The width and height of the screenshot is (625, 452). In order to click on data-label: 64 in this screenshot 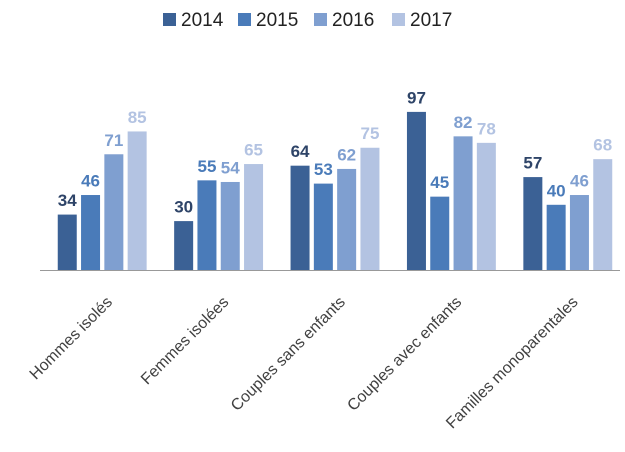, I will do `click(300, 151)`.